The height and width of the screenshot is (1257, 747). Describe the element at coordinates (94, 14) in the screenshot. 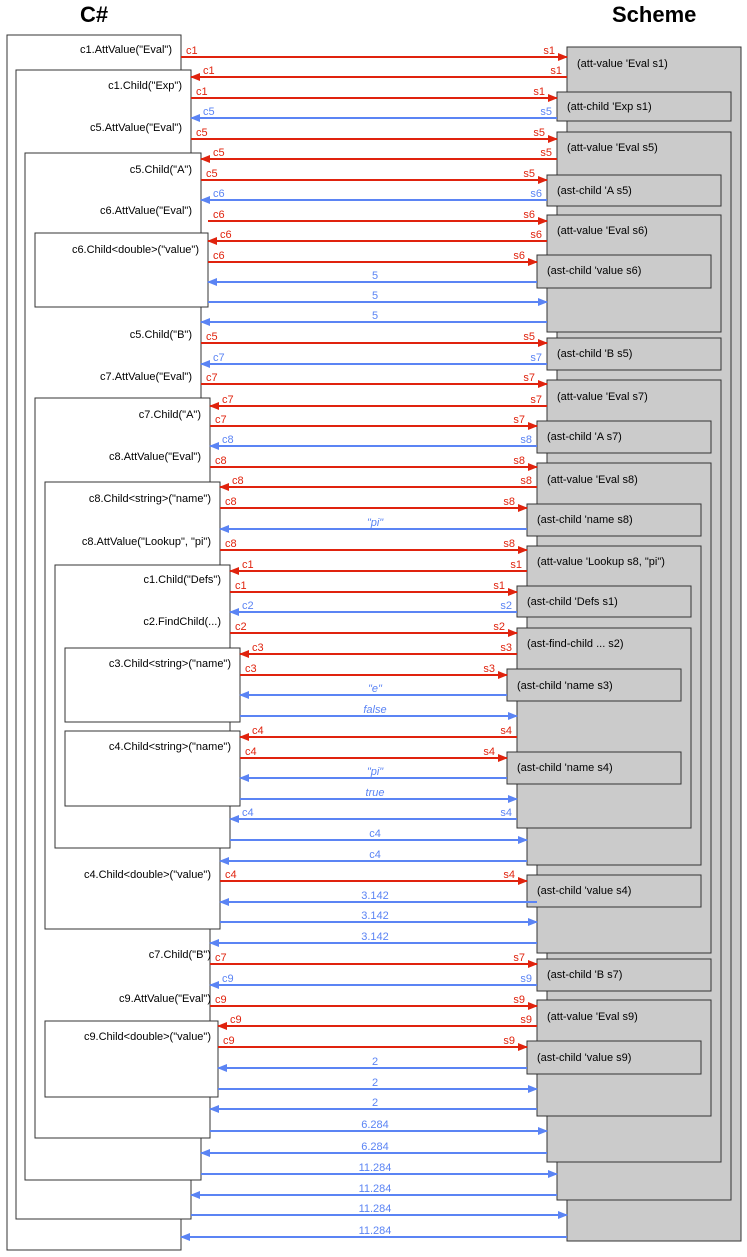

I see `csharp-header: C#` at that location.